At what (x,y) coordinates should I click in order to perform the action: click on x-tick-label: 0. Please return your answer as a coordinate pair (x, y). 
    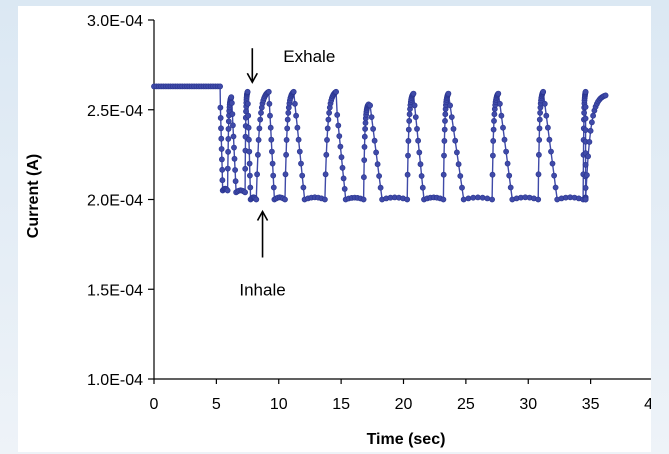
    Looking at the image, I should click on (154, 404).